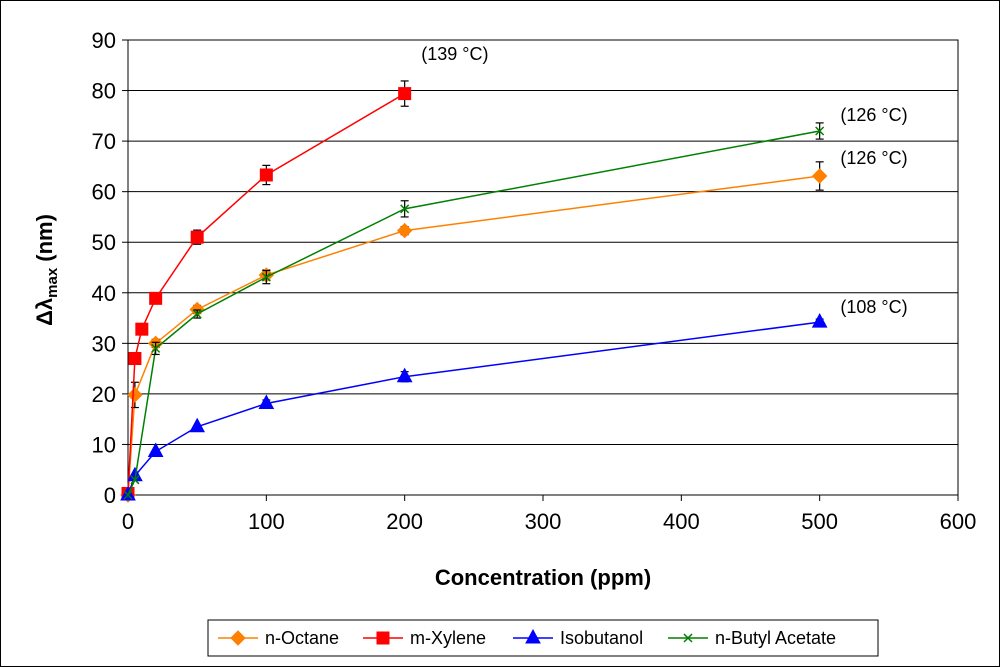  Describe the element at coordinates (958, 521) in the screenshot. I see `x-tick-label: 600` at that location.